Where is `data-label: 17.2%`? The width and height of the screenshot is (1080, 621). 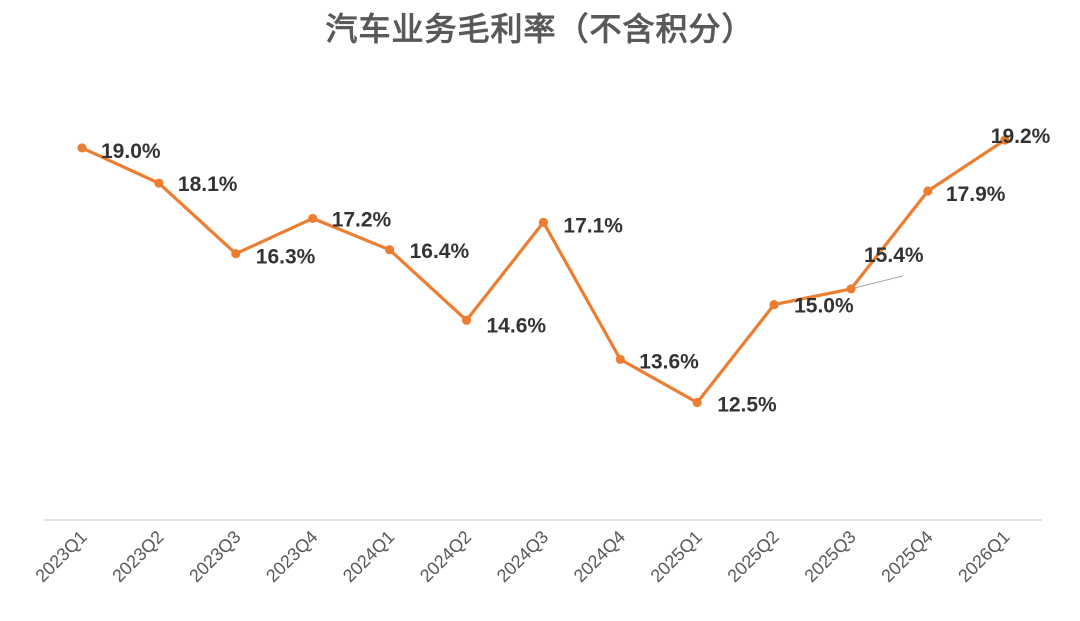
data-label: 17.2% is located at coordinates (362, 219).